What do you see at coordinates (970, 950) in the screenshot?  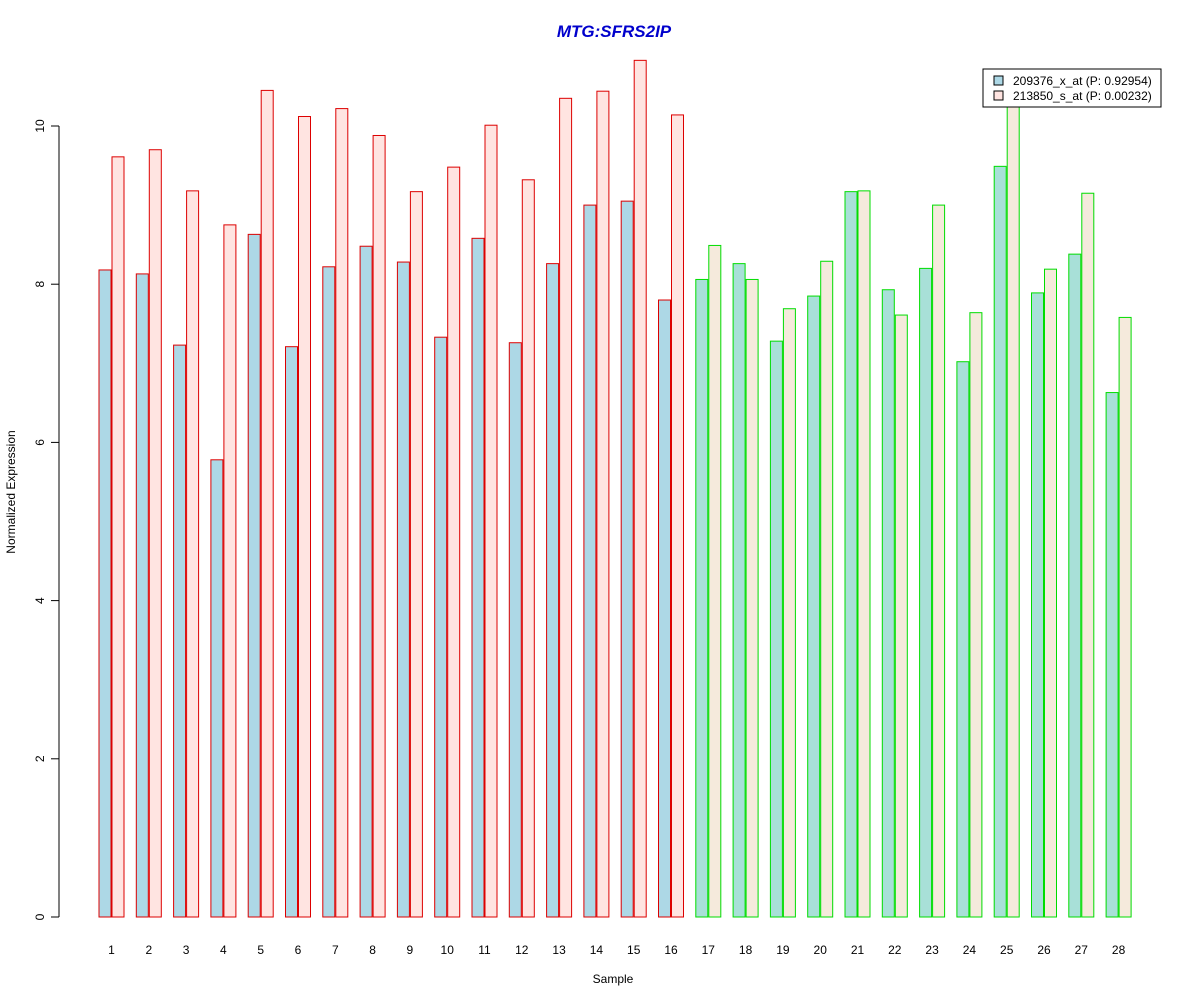 I see `x-tick-label: 24` at bounding box center [970, 950].